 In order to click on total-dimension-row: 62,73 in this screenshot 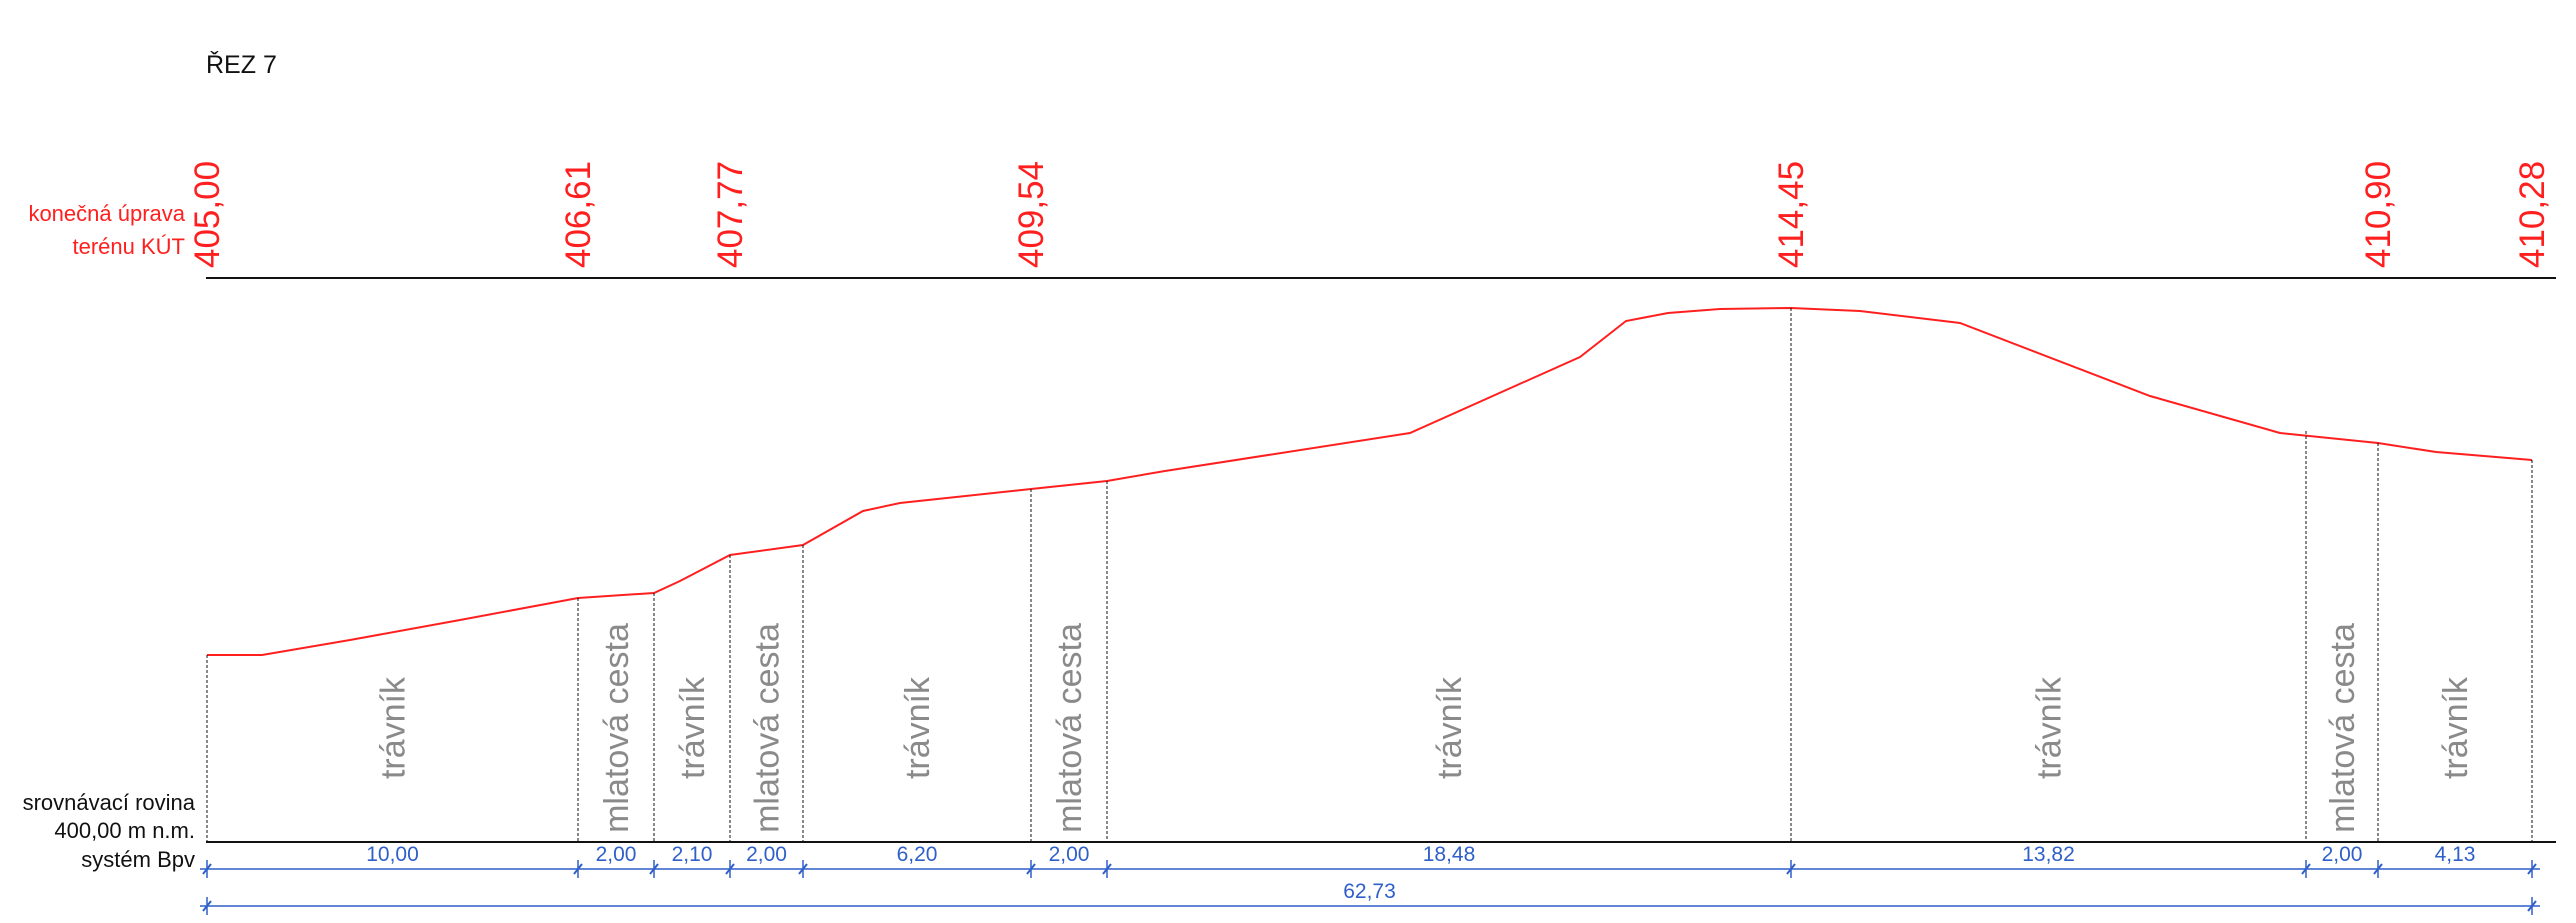, I will do `click(1370, 897)`.